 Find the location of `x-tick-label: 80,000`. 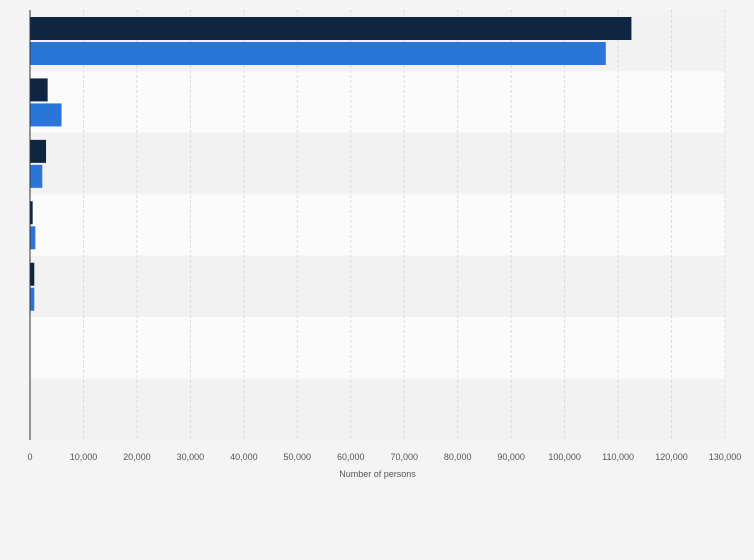

x-tick-label: 80,000 is located at coordinates (458, 457).